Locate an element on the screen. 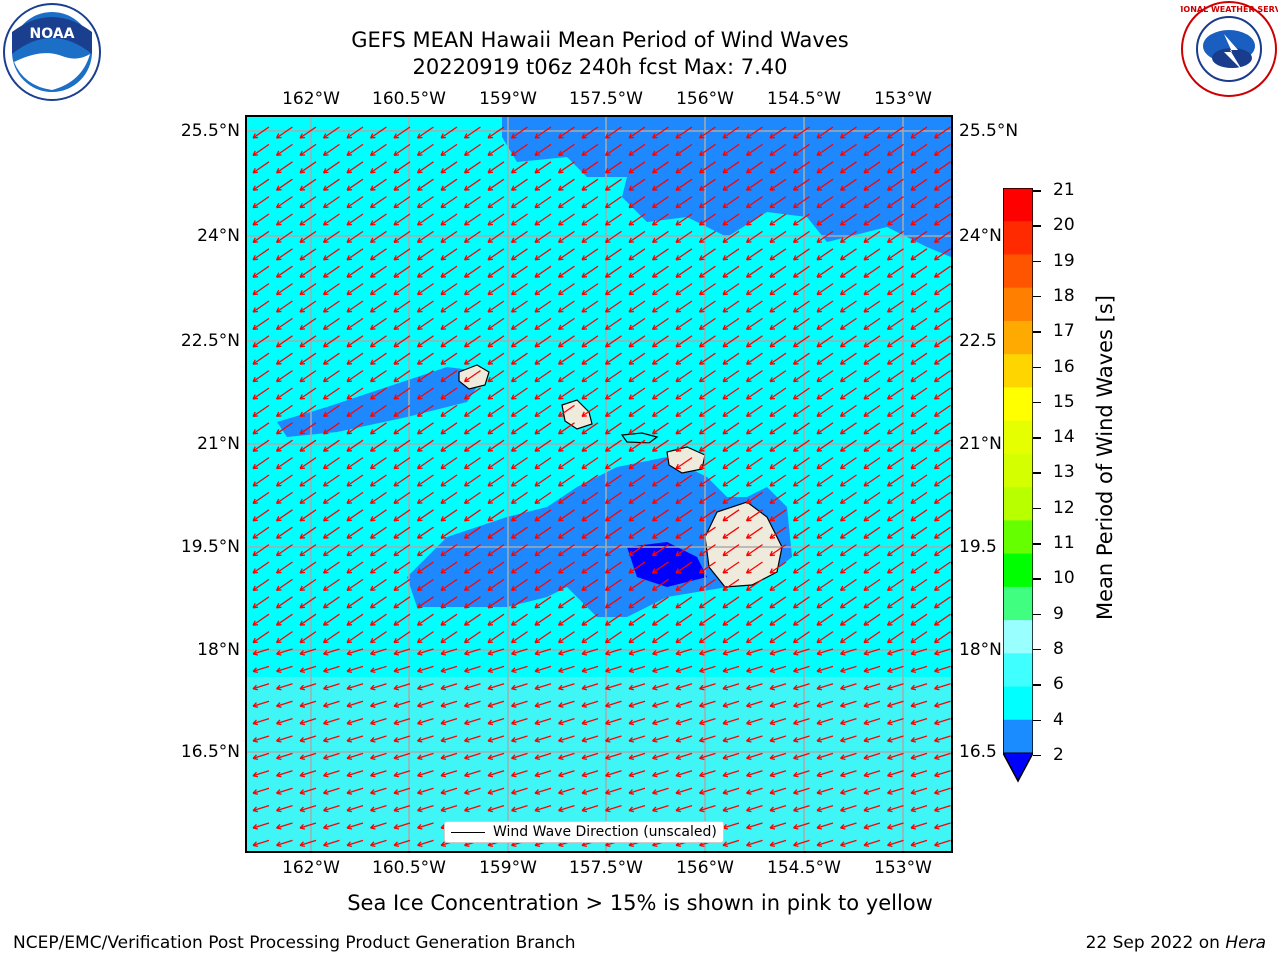  colorbar-tick-label: 9 is located at coordinates (1058, 613).